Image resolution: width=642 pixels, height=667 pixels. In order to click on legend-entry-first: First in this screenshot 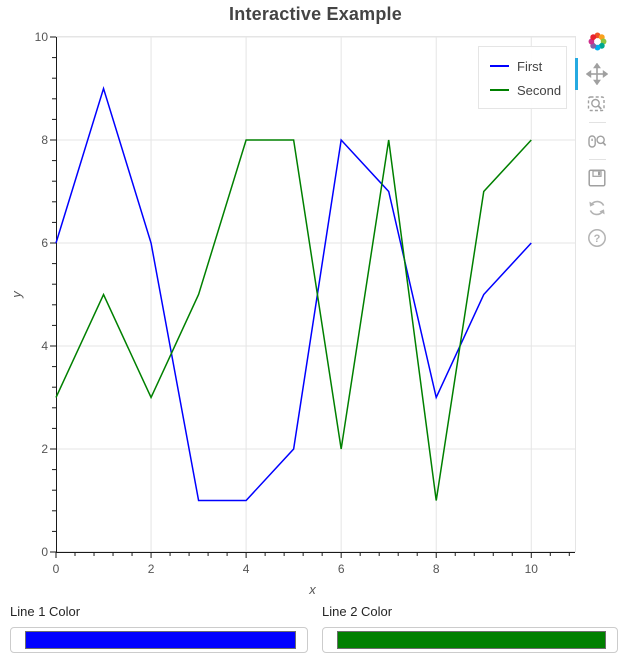, I will do `click(528, 66)`.